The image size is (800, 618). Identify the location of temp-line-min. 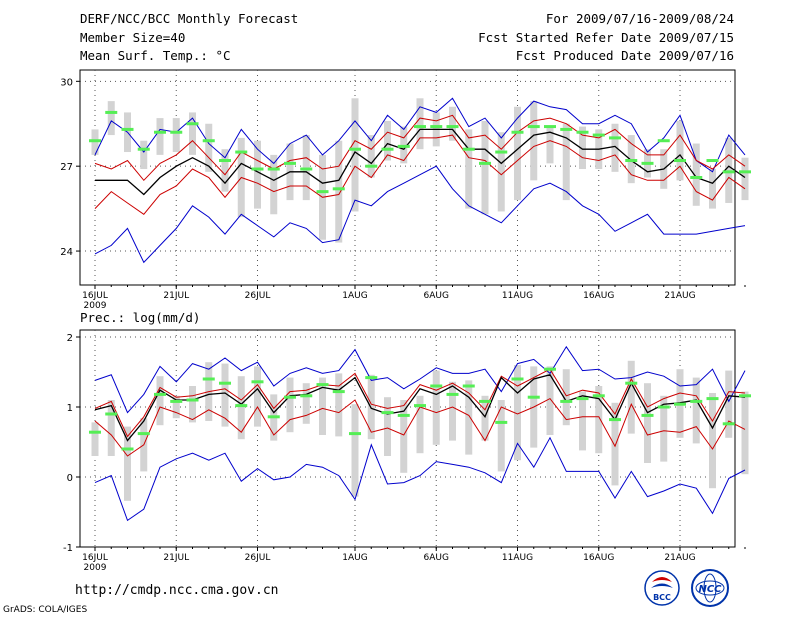
(420, 214).